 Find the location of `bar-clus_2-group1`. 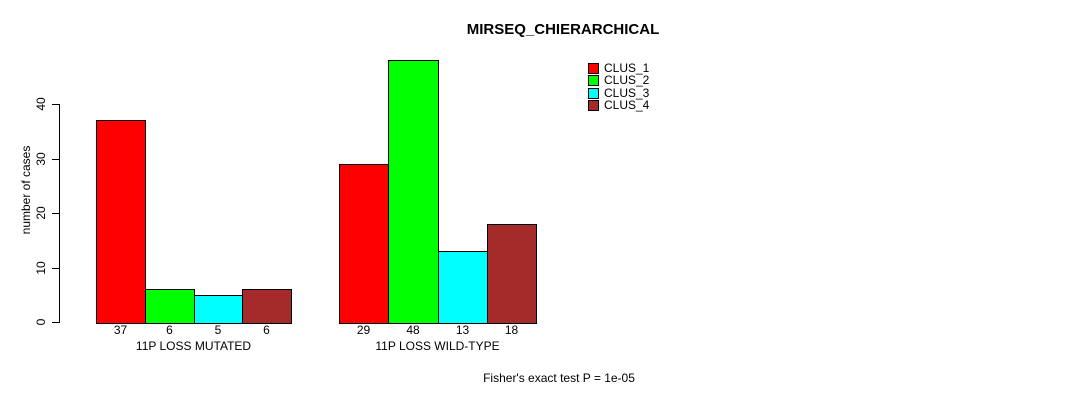

bar-clus_2-group1 is located at coordinates (170, 306).